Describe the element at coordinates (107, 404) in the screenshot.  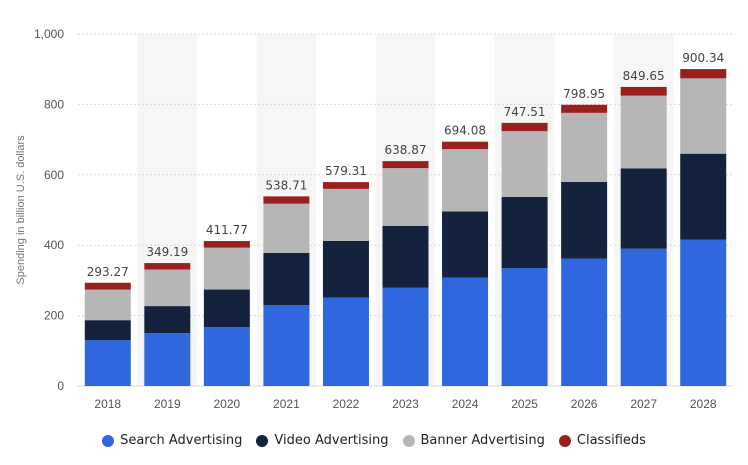
I see `x-tick-label: 2018` at that location.